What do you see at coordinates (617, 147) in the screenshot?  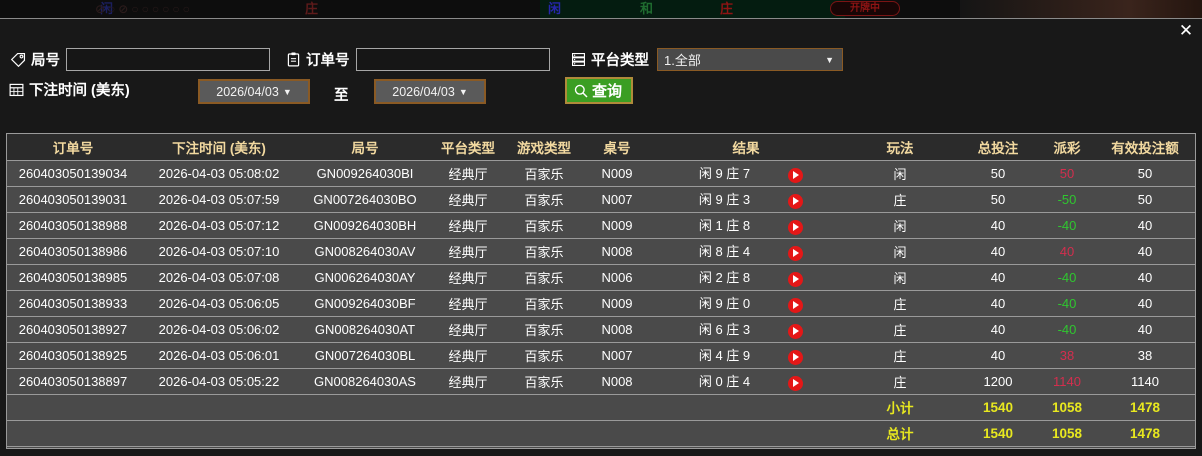 I see `col-header-table-no: 桌号` at bounding box center [617, 147].